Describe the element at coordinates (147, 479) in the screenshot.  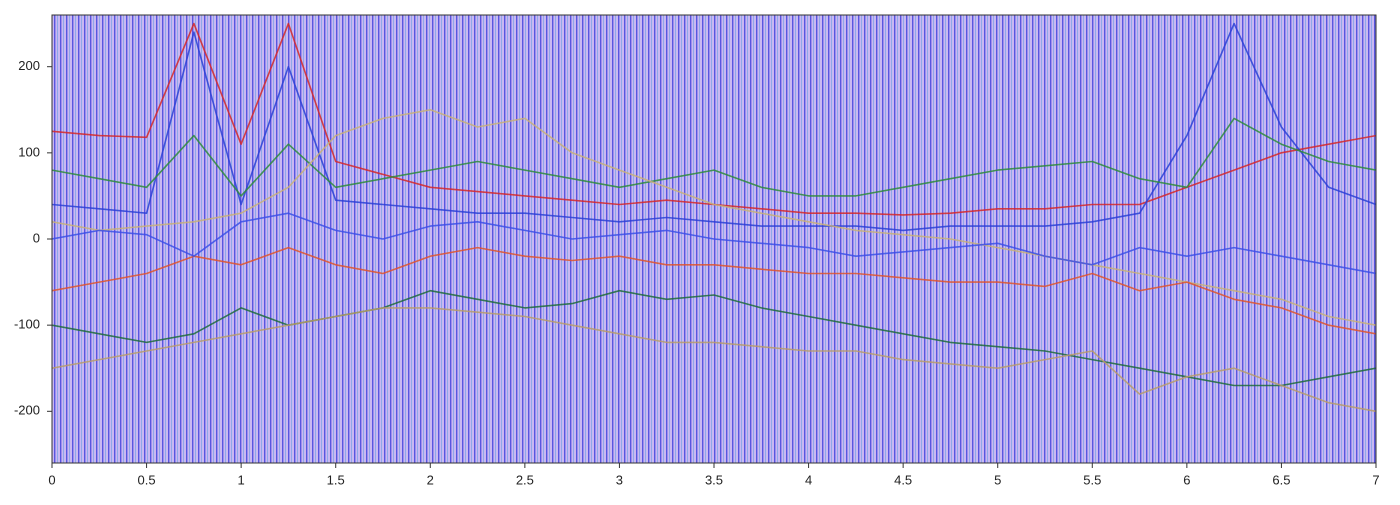
I see `x-tick-label: 0.5` at that location.